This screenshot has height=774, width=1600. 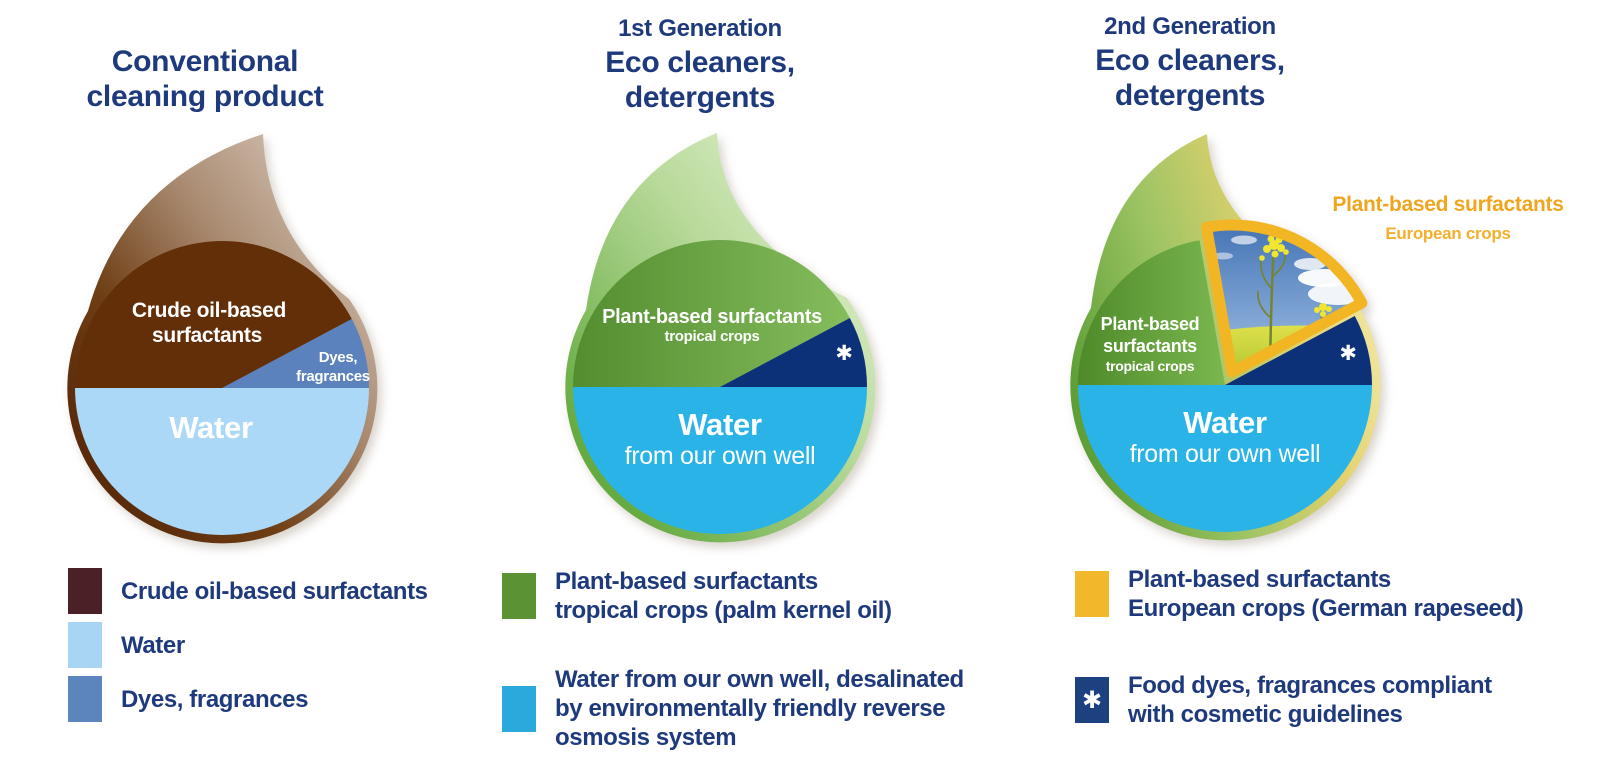 What do you see at coordinates (205, 79) in the screenshot?
I see `title-conventional: Conventional cleaning product` at bounding box center [205, 79].